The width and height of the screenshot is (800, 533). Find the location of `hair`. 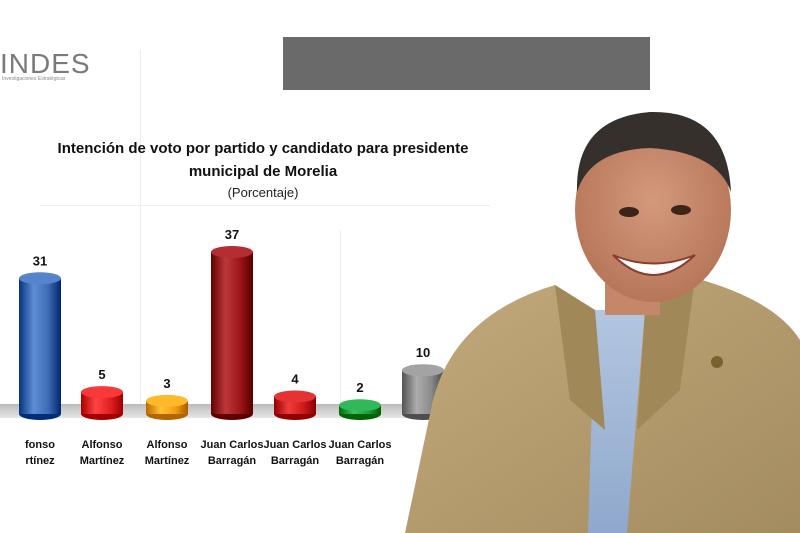

hair is located at coordinates (653, 151).